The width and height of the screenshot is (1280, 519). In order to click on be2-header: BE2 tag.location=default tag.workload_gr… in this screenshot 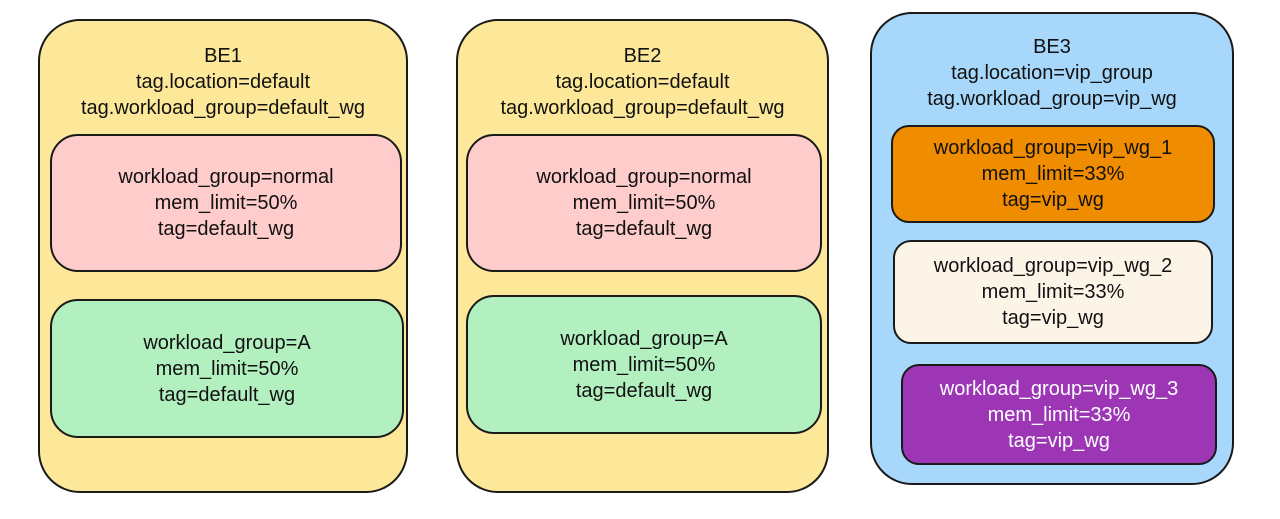, I will do `click(642, 82)`.